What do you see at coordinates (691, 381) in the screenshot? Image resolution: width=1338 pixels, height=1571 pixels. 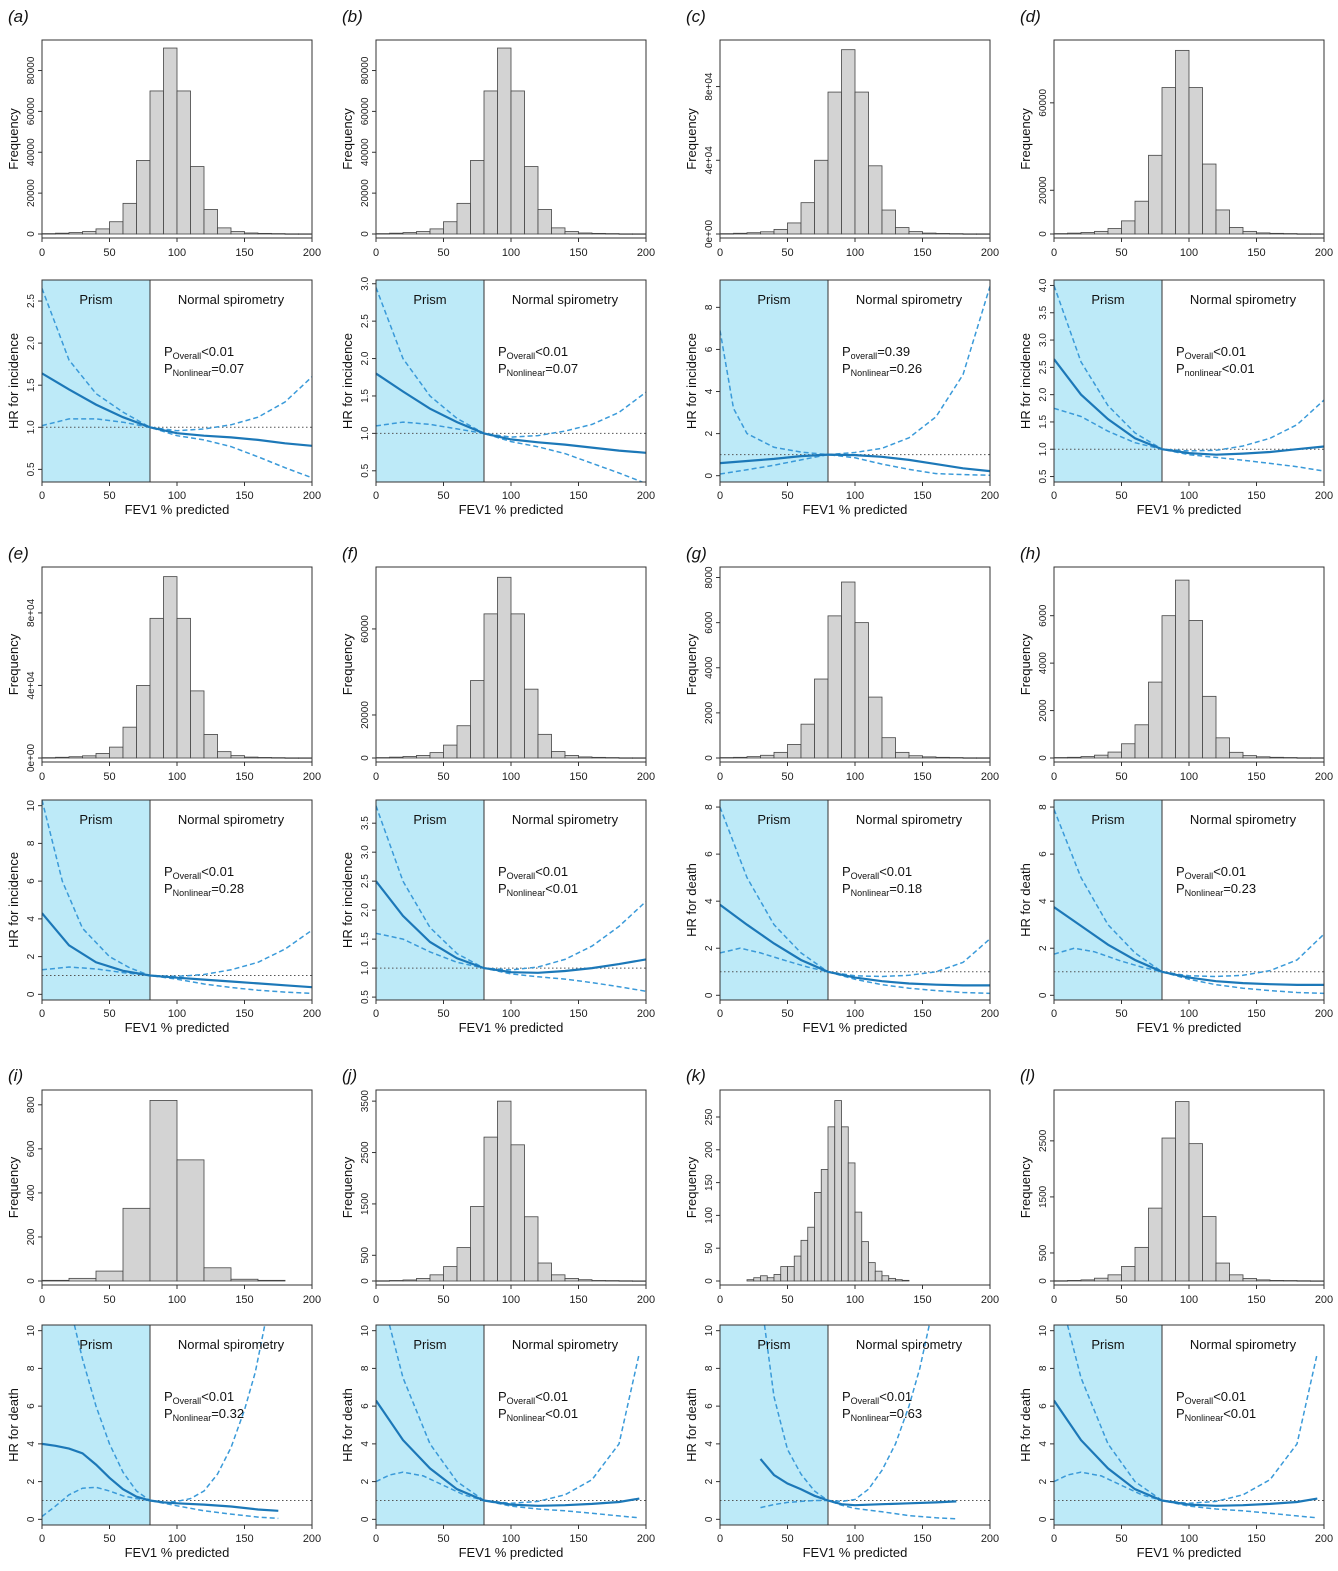 I see `hr-ylabel: HR for incidence` at bounding box center [691, 381].